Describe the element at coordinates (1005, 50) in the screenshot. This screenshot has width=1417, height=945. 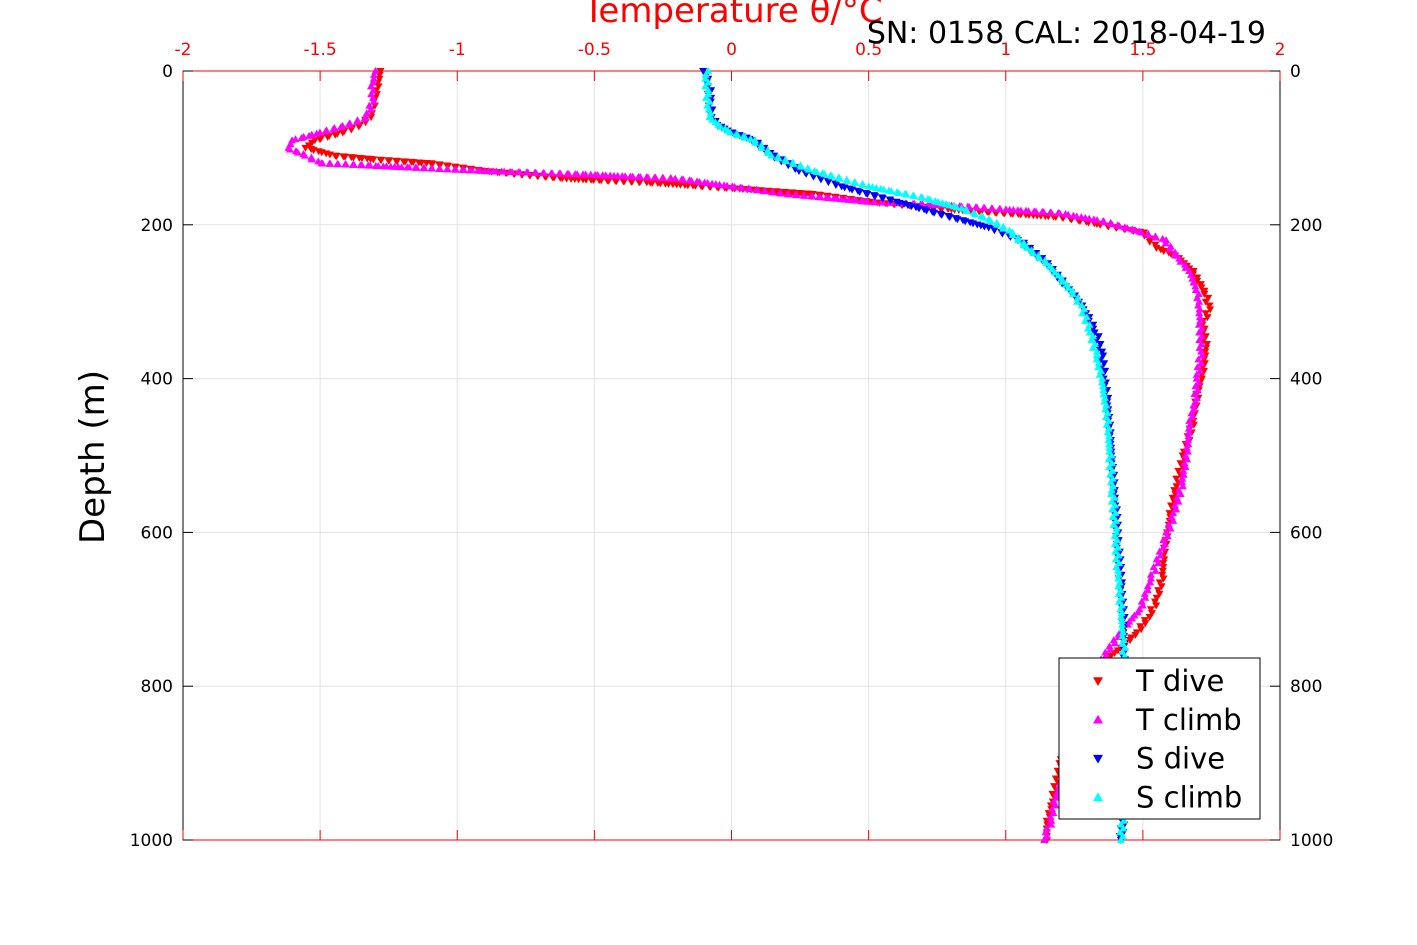
I see `x-tick-label: 1` at that location.